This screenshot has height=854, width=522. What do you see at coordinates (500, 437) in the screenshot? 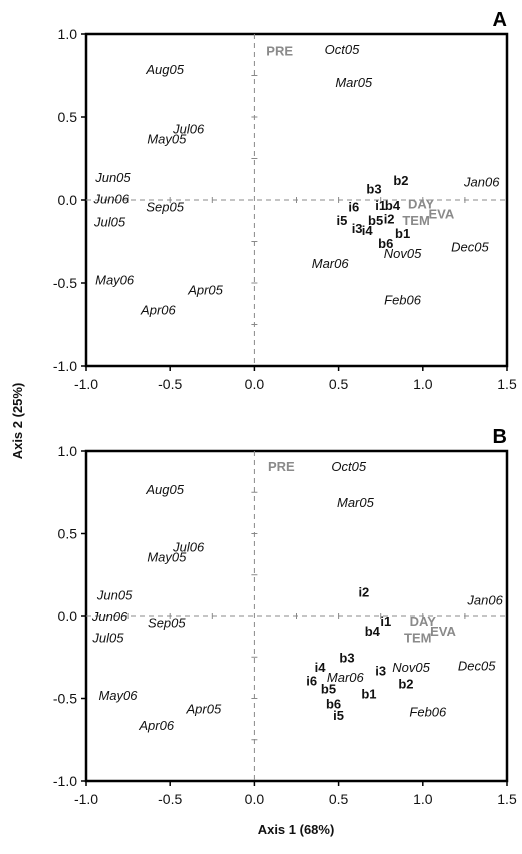
I see `panel-letter: B` at bounding box center [500, 437].